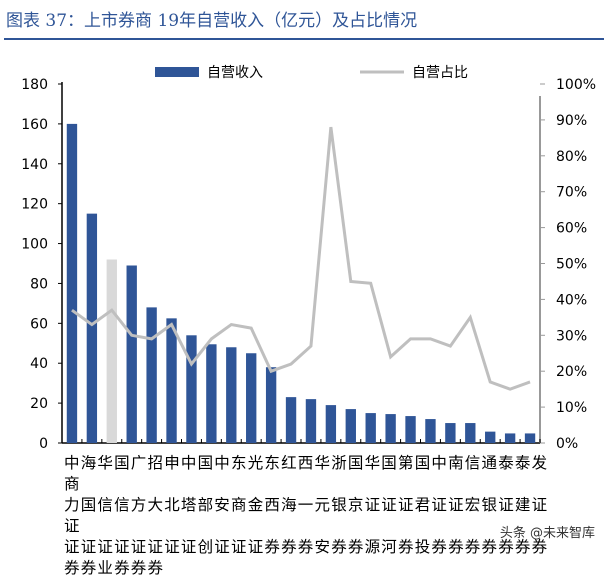 The height and width of the screenshot is (579, 611). Describe the element at coordinates (39, 404) in the screenshot. I see `left-tick-label: 20` at that location.